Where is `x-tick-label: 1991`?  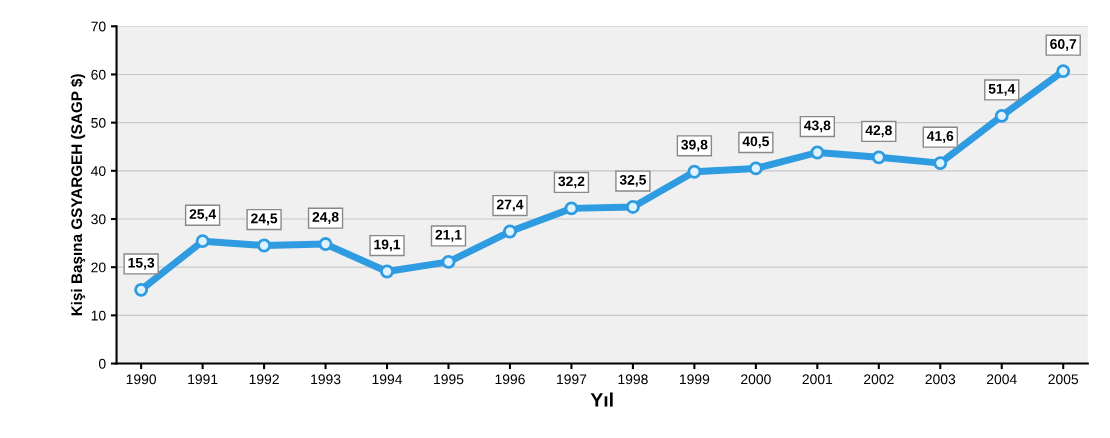 x-tick-label: 1991 is located at coordinates (203, 379).